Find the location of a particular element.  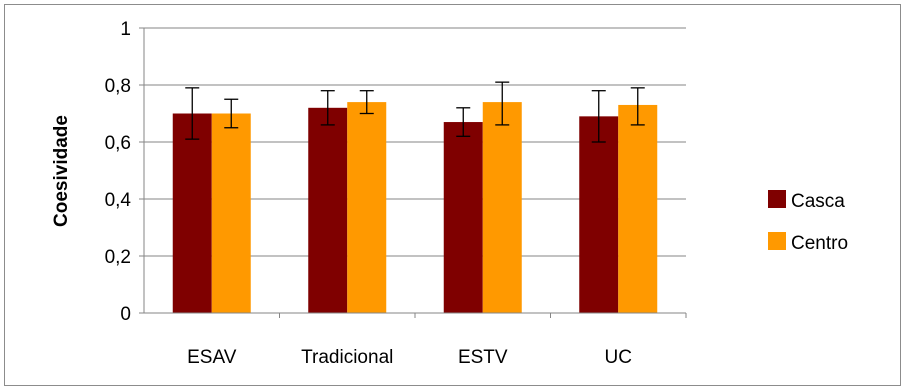

legend: Casca Centro is located at coordinates (808, 222).